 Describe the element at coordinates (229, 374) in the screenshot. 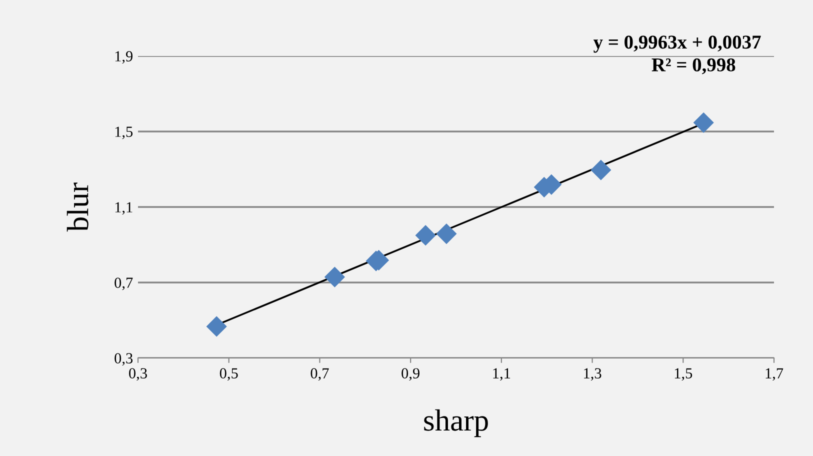

I see `x-tick-label: 0,5` at that location.